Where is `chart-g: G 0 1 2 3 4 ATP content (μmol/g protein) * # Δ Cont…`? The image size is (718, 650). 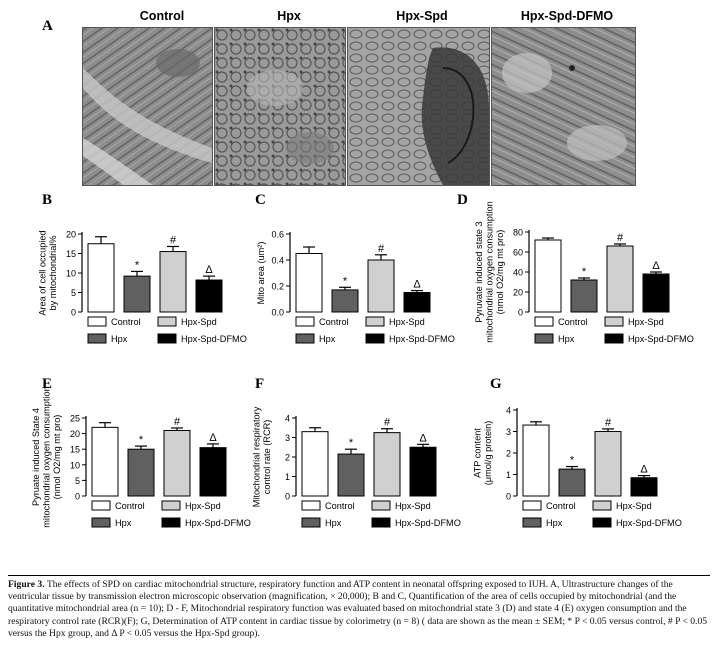 chart-g: G 0 1 2 3 4 ATP content (μmol/g protein) * # Δ Cont… is located at coordinates (591, 462).